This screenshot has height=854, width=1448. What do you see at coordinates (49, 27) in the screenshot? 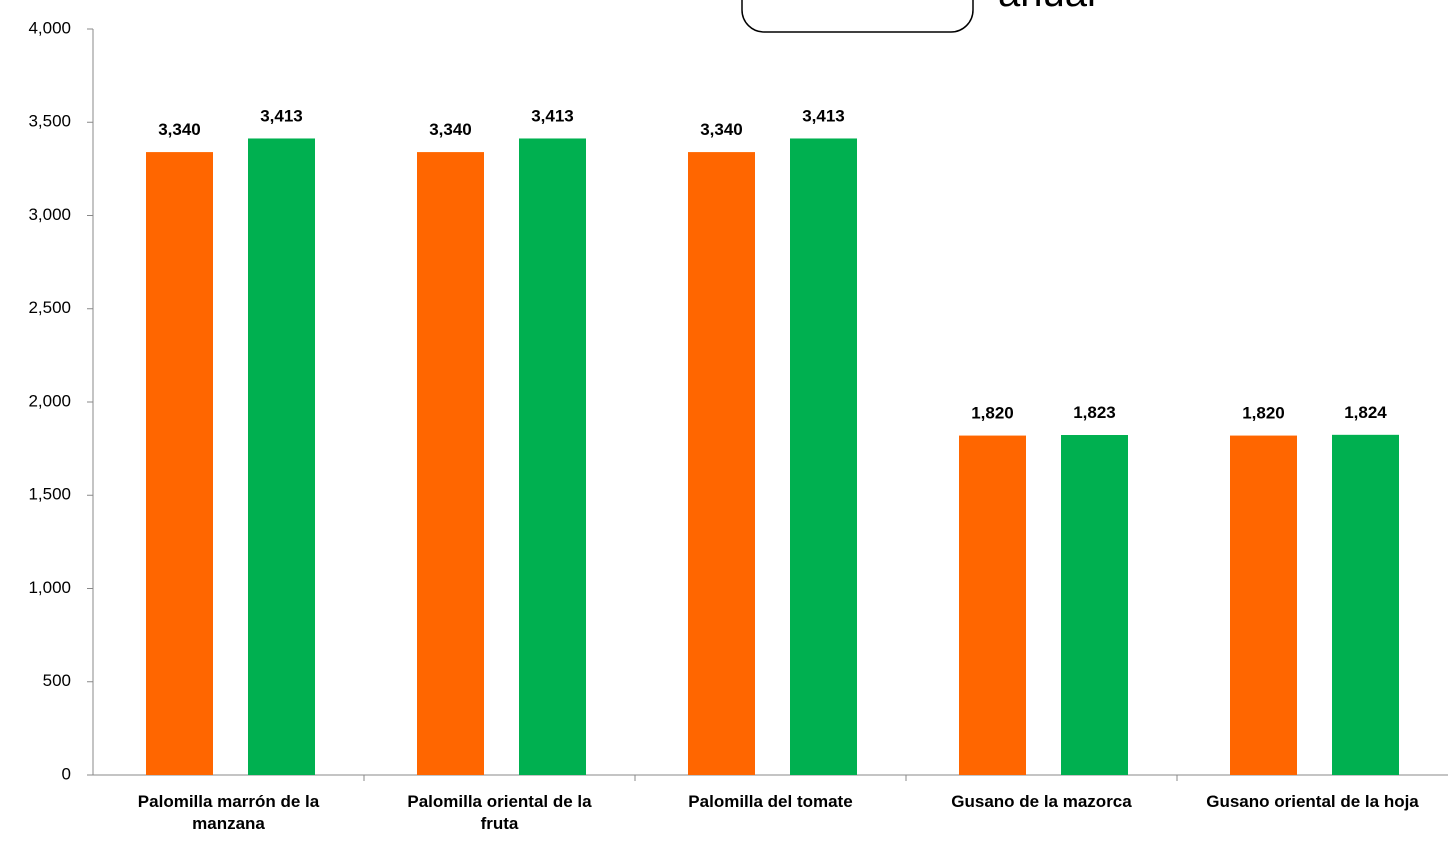
I see `y-tick-label: 4,000` at bounding box center [49, 27].